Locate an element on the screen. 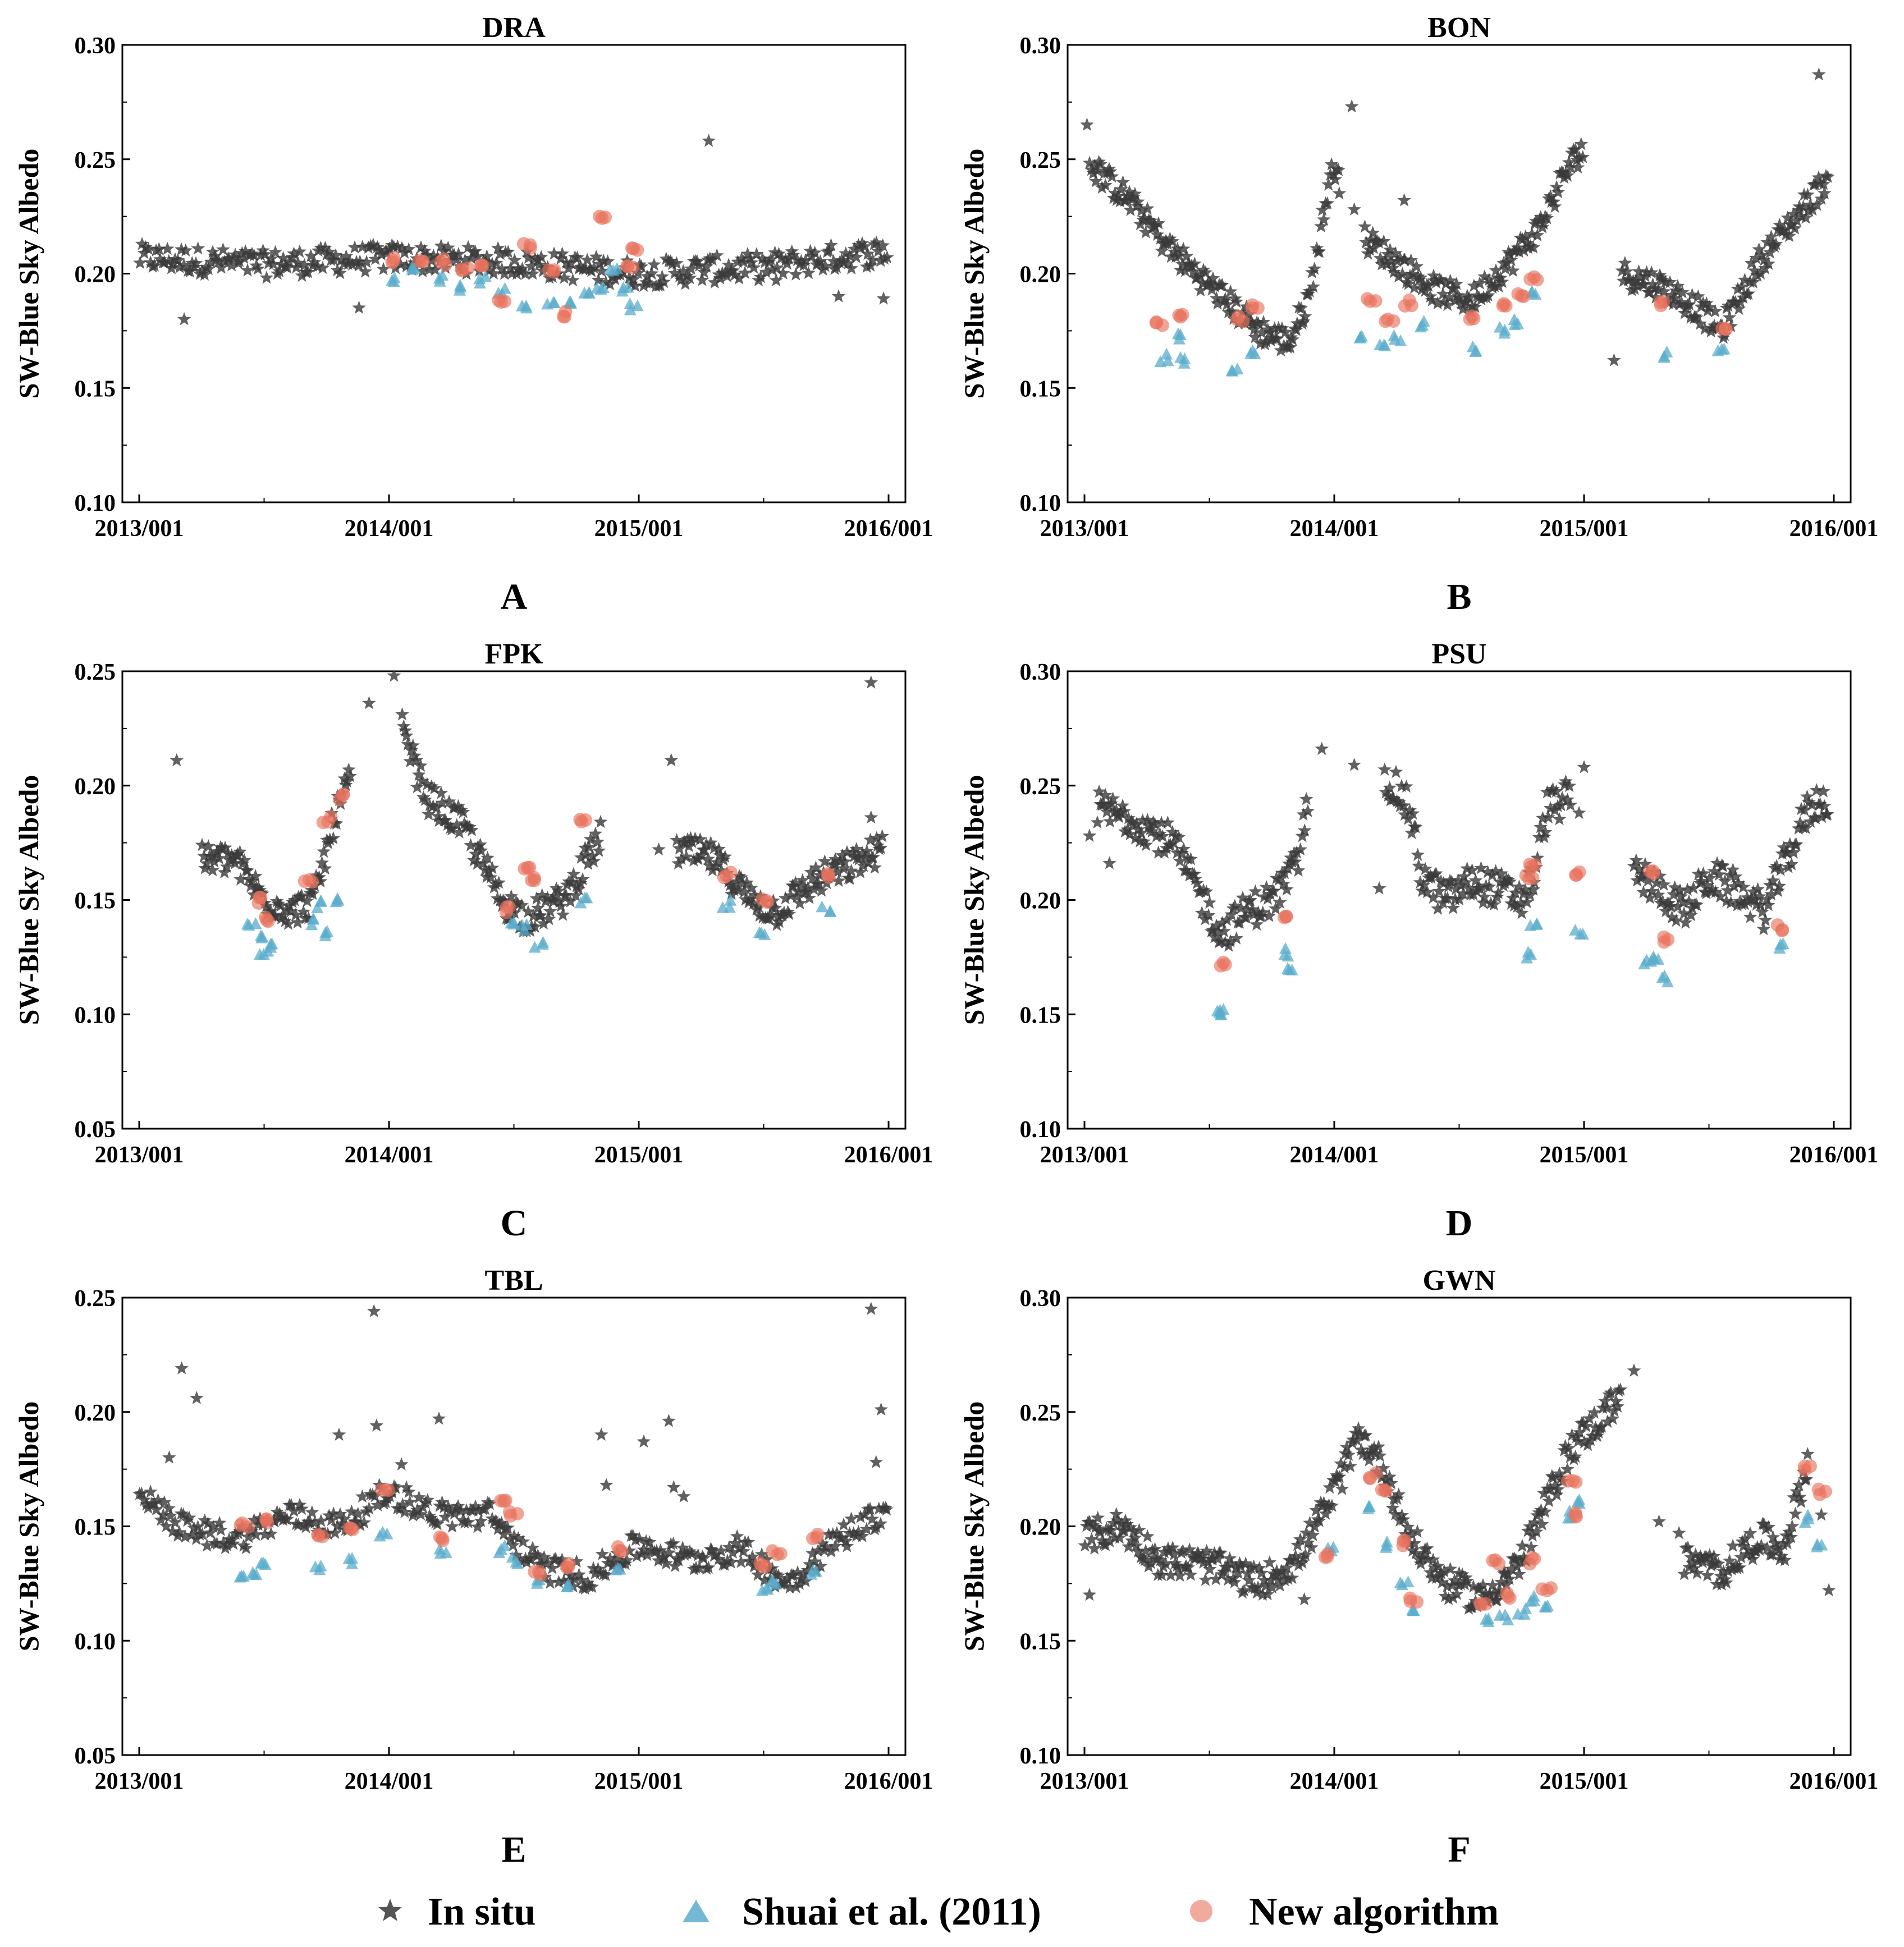  y-tick-label: 0.30 is located at coordinates (1041, 46).